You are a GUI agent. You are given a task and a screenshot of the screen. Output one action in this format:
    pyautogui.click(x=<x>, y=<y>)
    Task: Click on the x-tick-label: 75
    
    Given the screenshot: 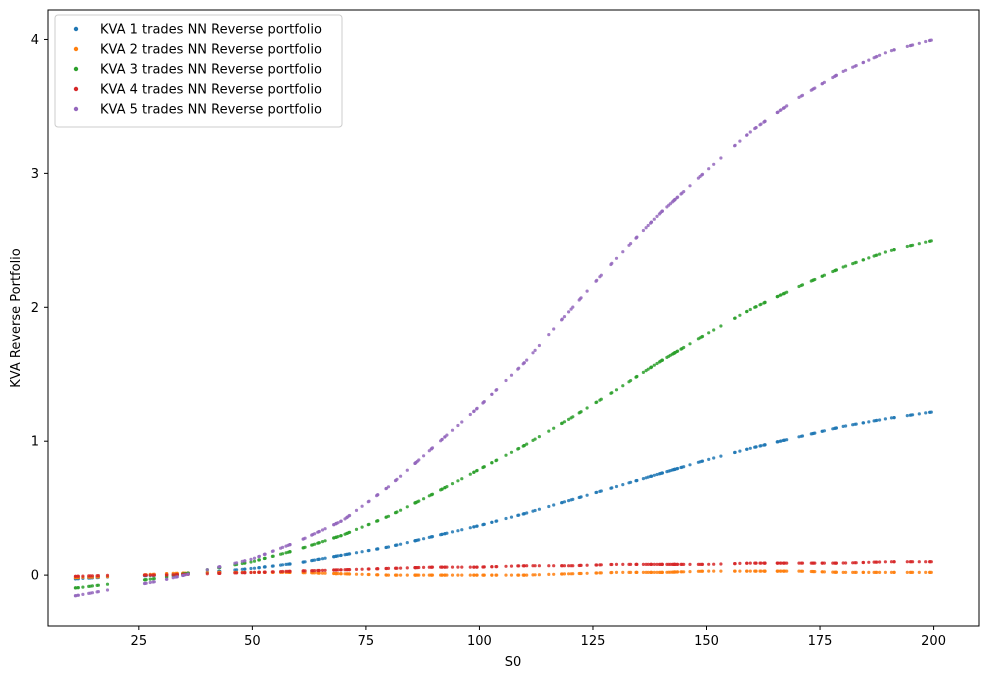 What is the action you would take?
    pyautogui.click(x=366, y=641)
    